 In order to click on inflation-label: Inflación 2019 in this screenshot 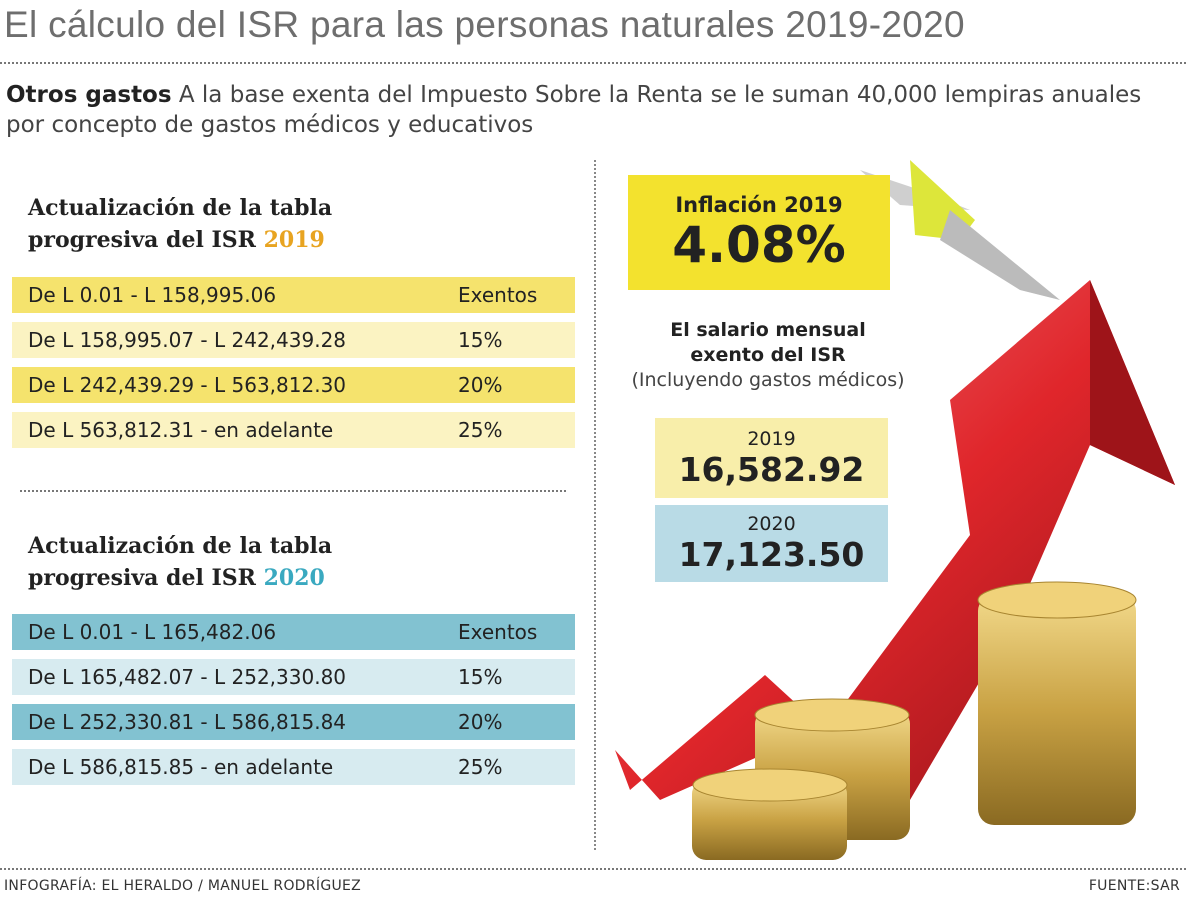, I will do `click(759, 204)`.